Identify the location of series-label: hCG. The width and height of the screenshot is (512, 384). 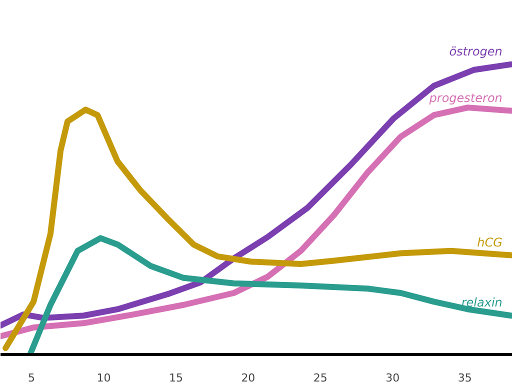
(489, 242).